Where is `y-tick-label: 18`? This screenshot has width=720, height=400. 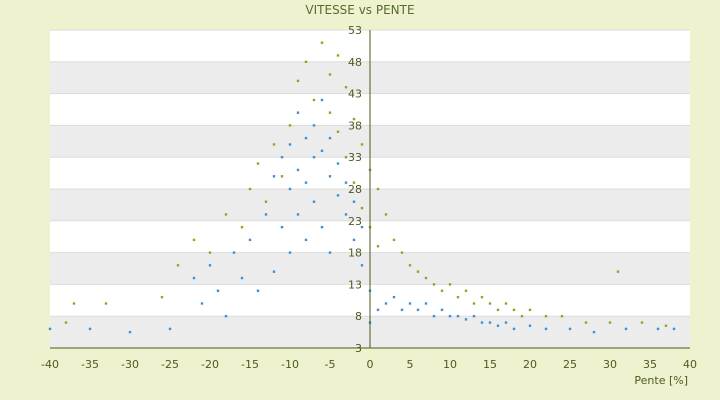
y-tick-label: 18 is located at coordinates (355, 253).